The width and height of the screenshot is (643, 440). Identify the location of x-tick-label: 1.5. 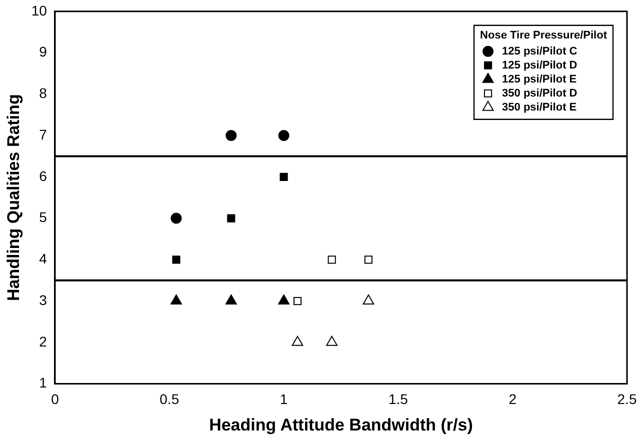
(398, 399).